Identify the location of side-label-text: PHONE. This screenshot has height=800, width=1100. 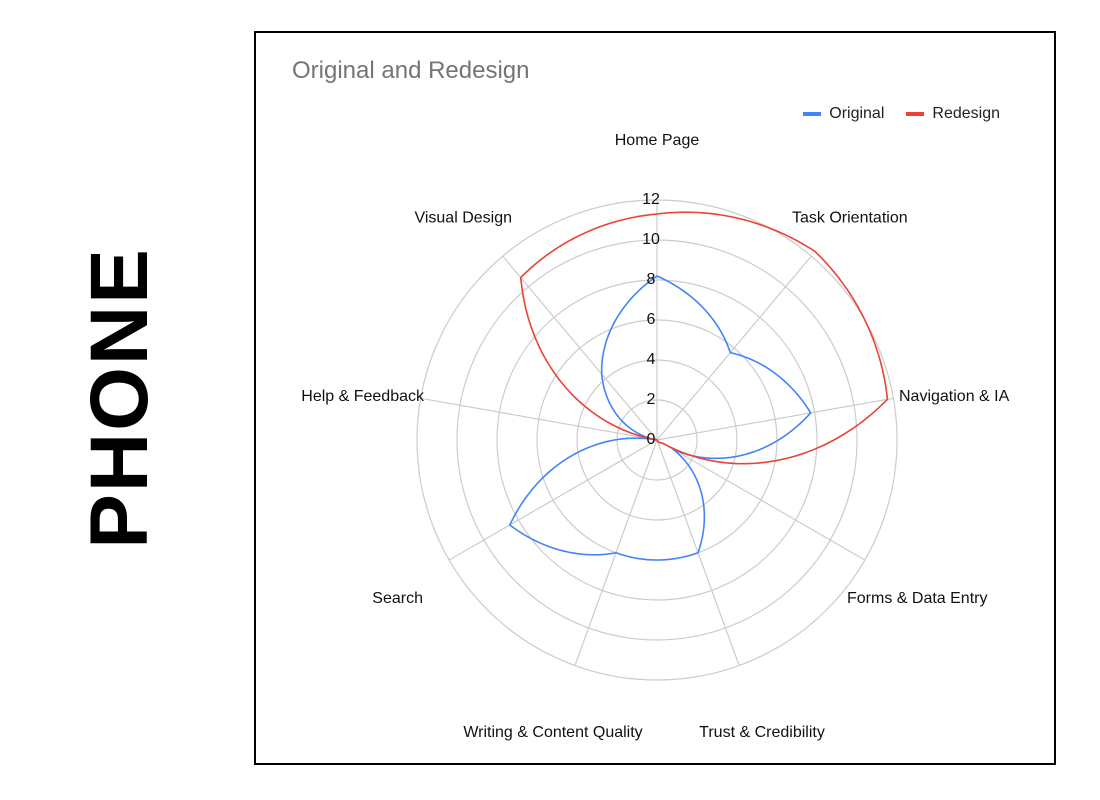
(119, 398).